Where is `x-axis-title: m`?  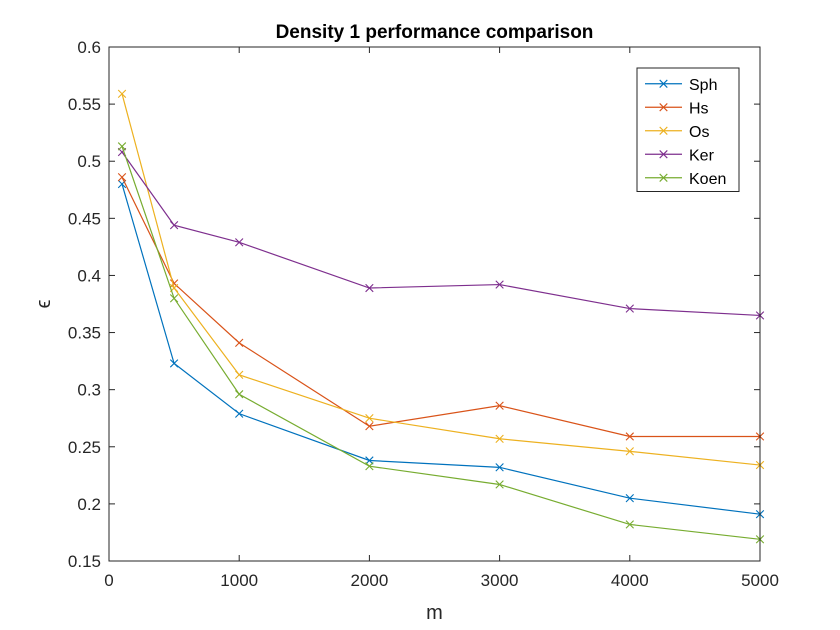 x-axis-title: m is located at coordinates (434, 613).